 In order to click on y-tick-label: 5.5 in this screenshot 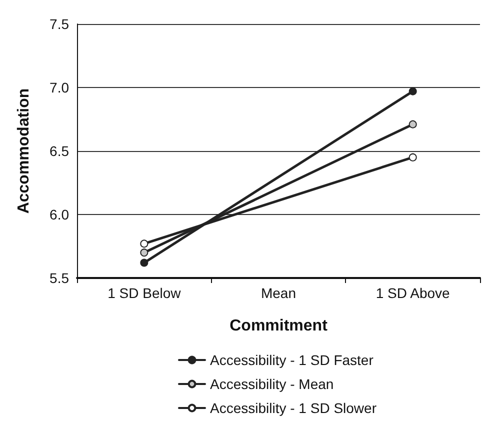, I will do `click(60, 278)`.